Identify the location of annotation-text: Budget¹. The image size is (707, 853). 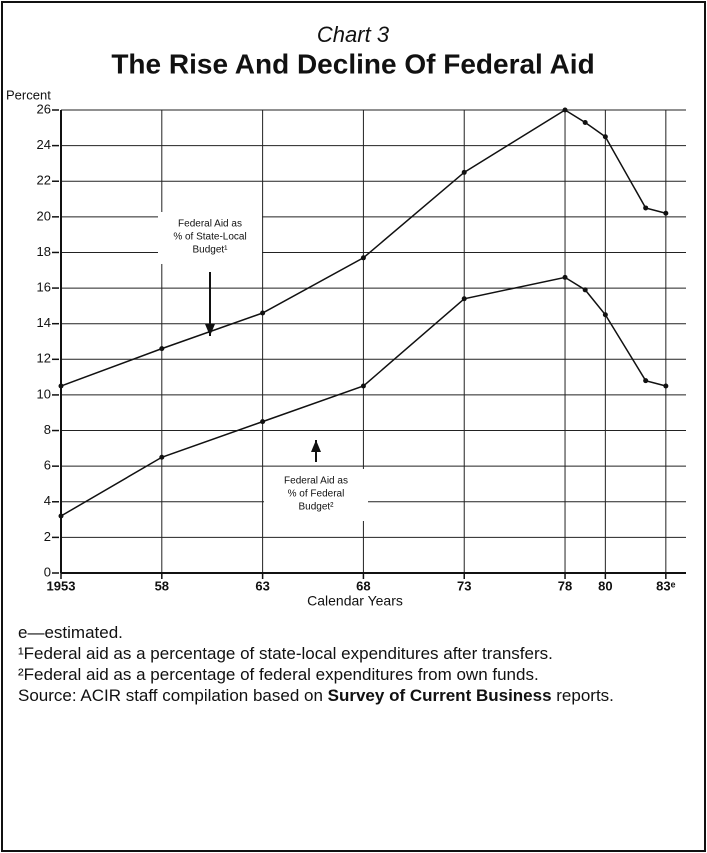
(210, 250).